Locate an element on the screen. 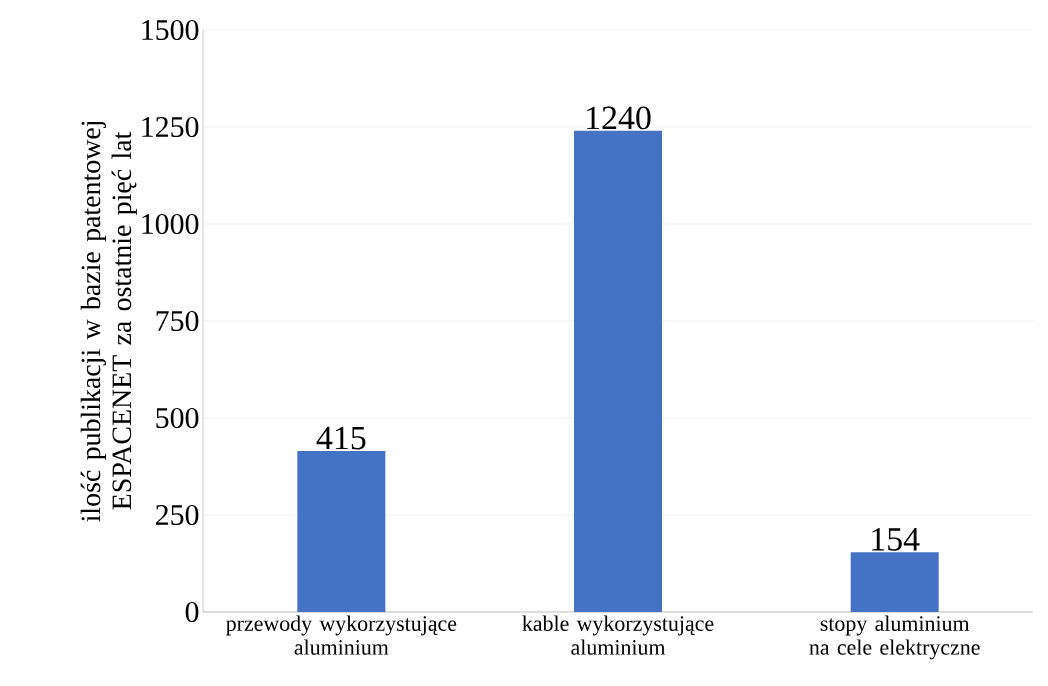 This screenshot has width=1048, height=686. data-label: 415 is located at coordinates (341, 438).